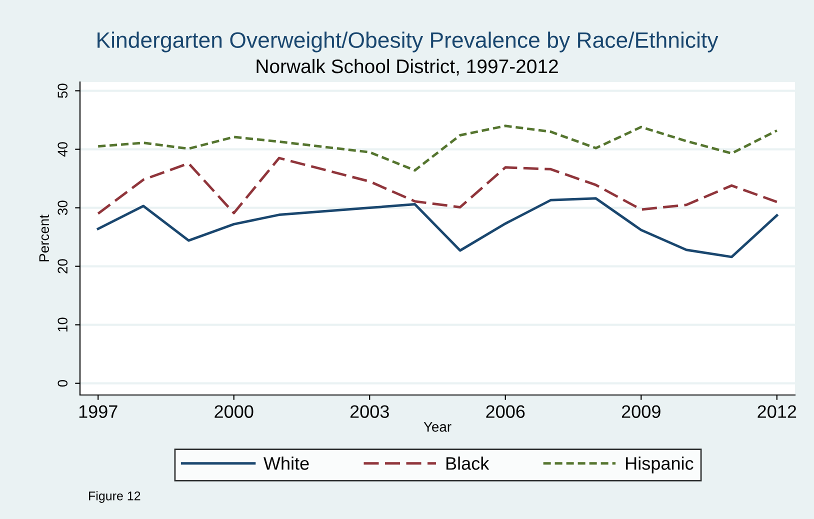  What do you see at coordinates (408, 42) in the screenshot?
I see `chart-title: Kindergarten Overweight/Obesity Prevalence by Race/Ethnicity` at bounding box center [408, 42].